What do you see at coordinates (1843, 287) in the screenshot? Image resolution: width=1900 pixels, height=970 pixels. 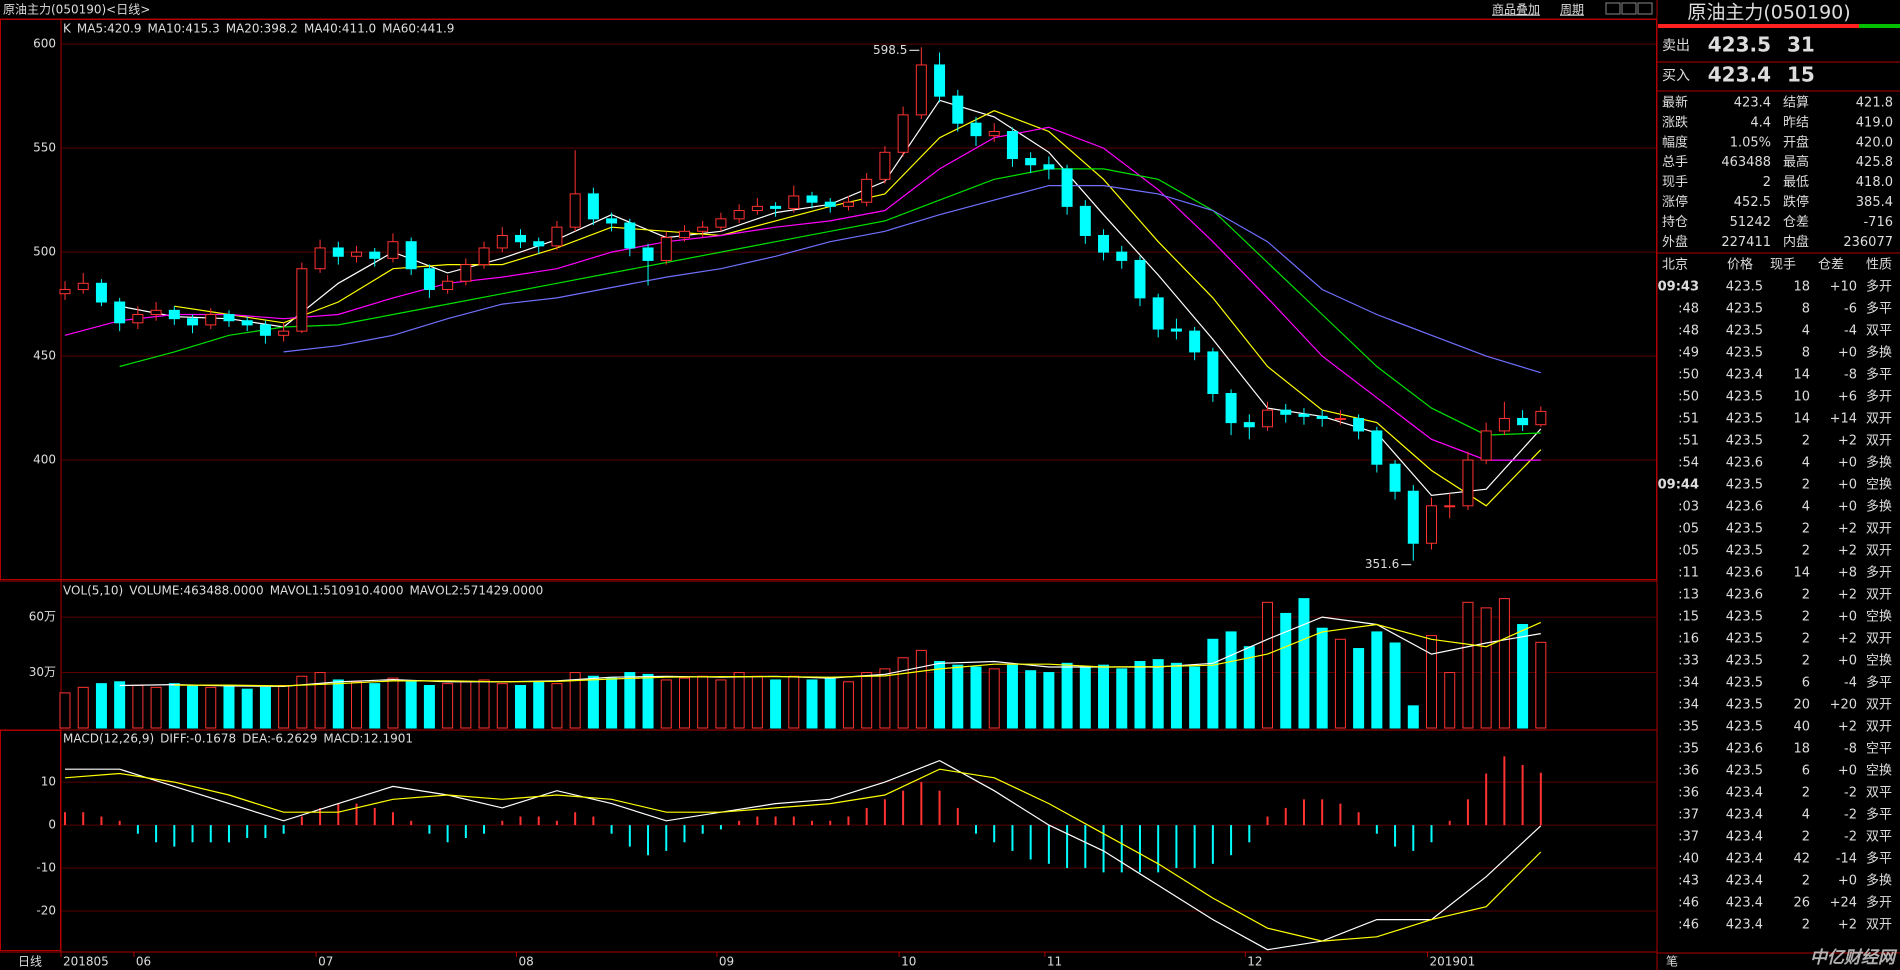 I see `trade-cell: +10` at bounding box center [1843, 287].